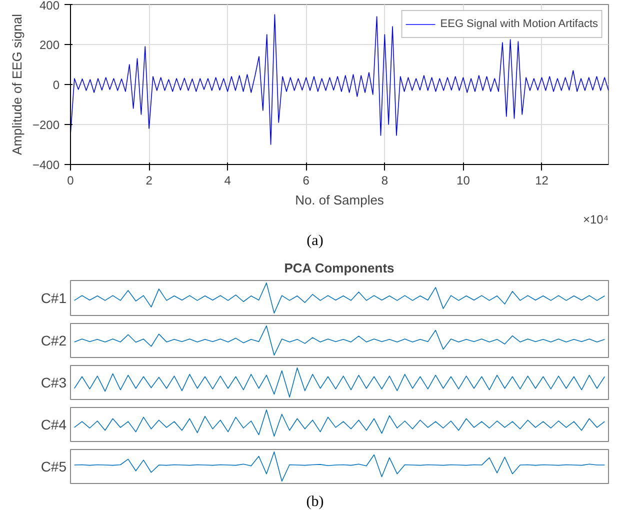 The width and height of the screenshot is (636, 510). Describe the element at coordinates (53, 466) in the screenshot. I see `y-axis-title: C#5` at that location.